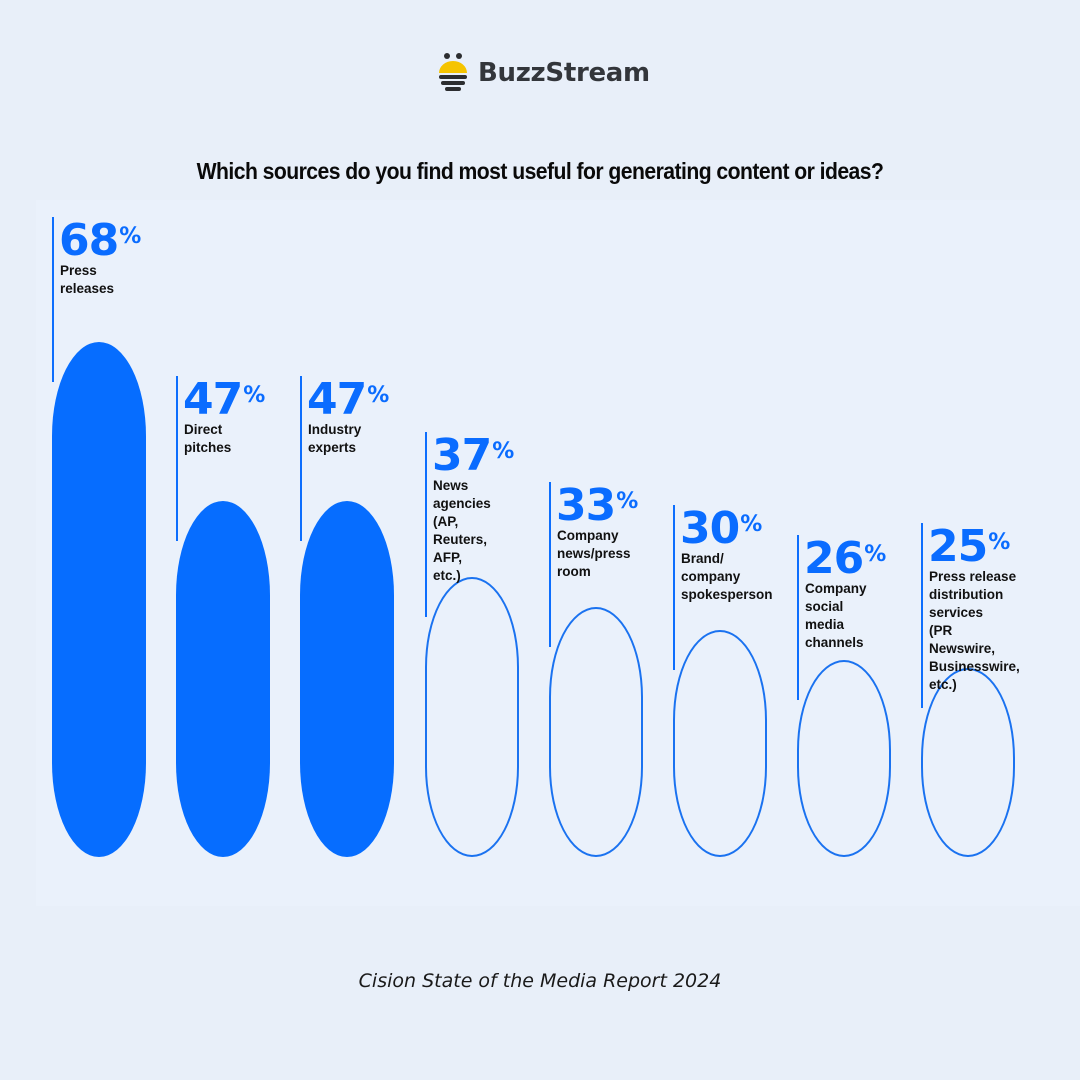 This screenshot has width=1080, height=1080. What do you see at coordinates (540, 981) in the screenshot?
I see `source-citation: Cision State of the Media Report 2024` at bounding box center [540, 981].